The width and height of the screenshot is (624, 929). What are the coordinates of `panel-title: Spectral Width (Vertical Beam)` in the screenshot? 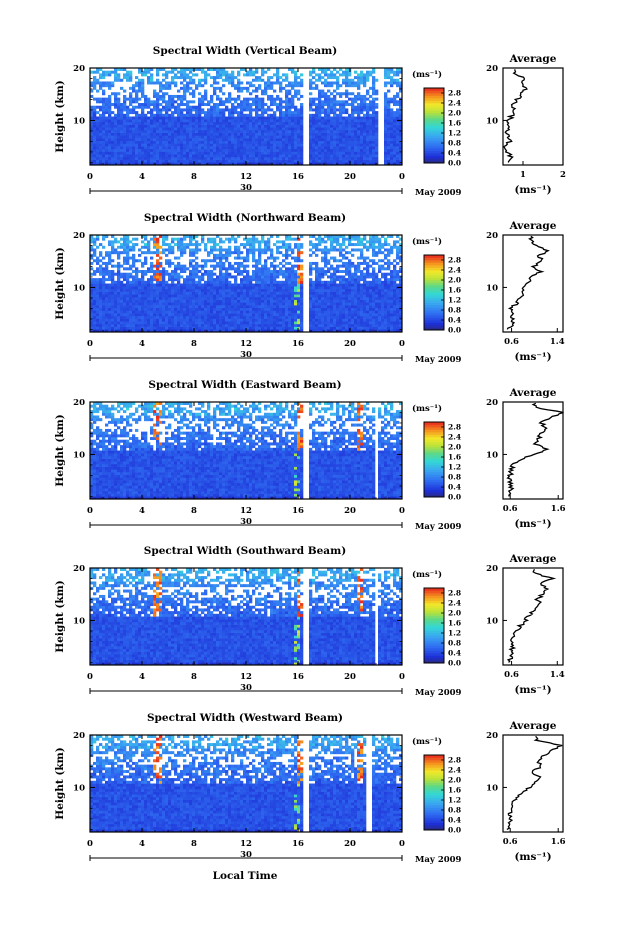 It's located at (245, 51).